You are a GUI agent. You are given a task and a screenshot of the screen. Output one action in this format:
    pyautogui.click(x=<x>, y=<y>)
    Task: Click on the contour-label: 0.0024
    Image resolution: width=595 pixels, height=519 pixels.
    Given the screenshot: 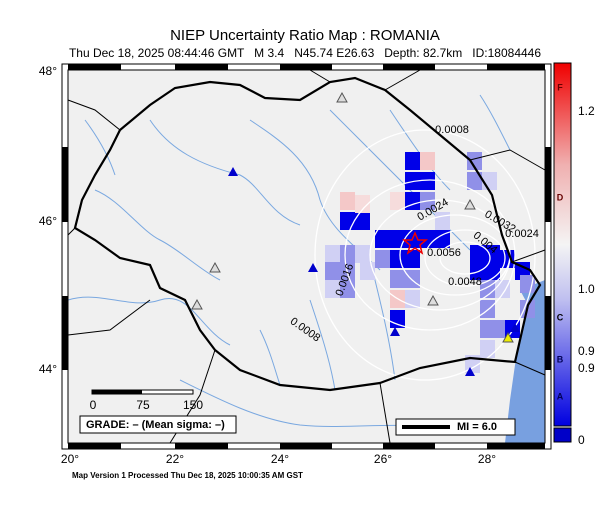 What is the action you would take?
    pyautogui.click(x=522, y=234)
    